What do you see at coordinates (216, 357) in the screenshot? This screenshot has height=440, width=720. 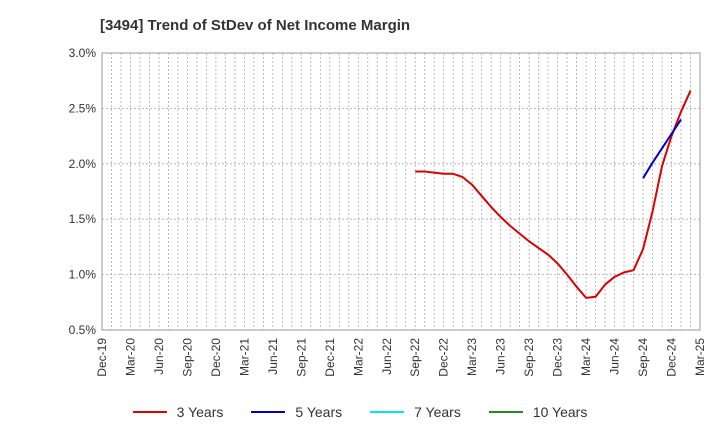 I see `x-tick-label: Dec-20` at bounding box center [216, 357].